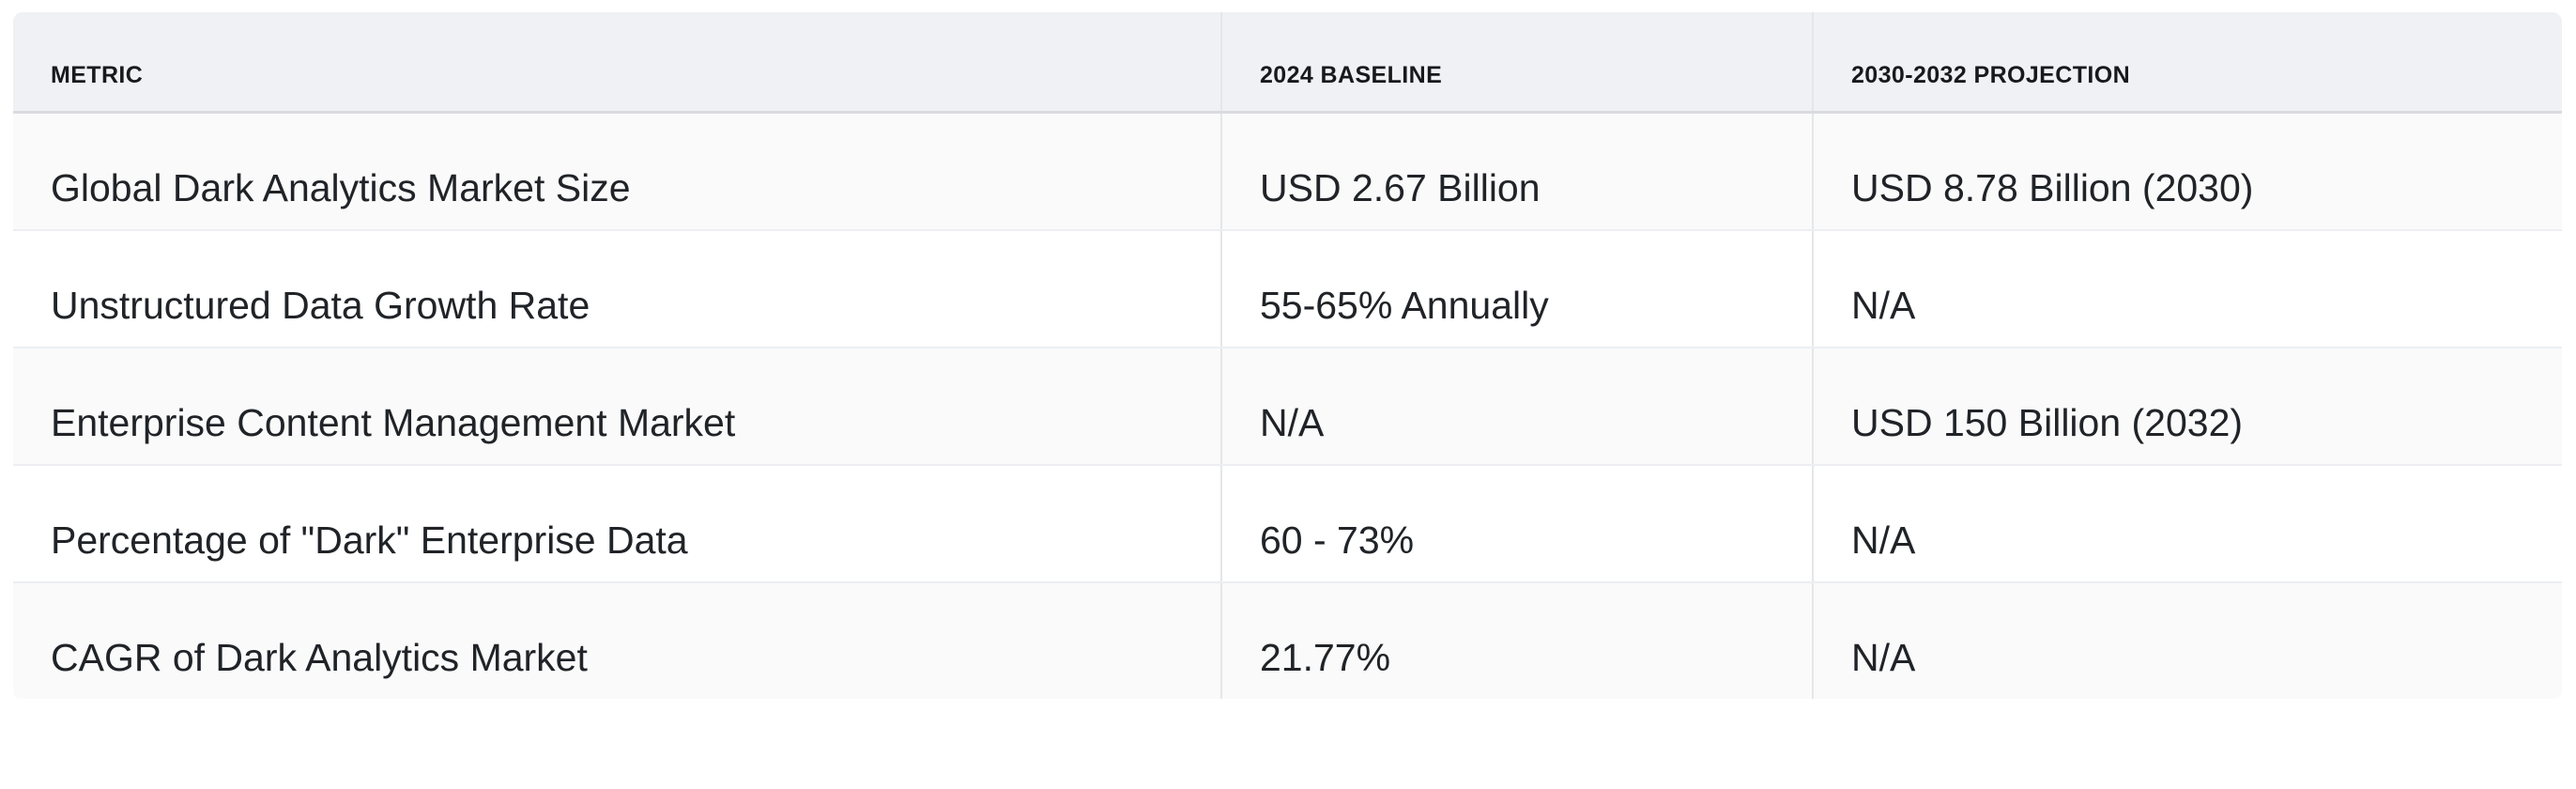 The image size is (2576, 789). Describe the element at coordinates (1516, 523) in the screenshot. I see `cell-baseline: 60 - 73%` at that location.